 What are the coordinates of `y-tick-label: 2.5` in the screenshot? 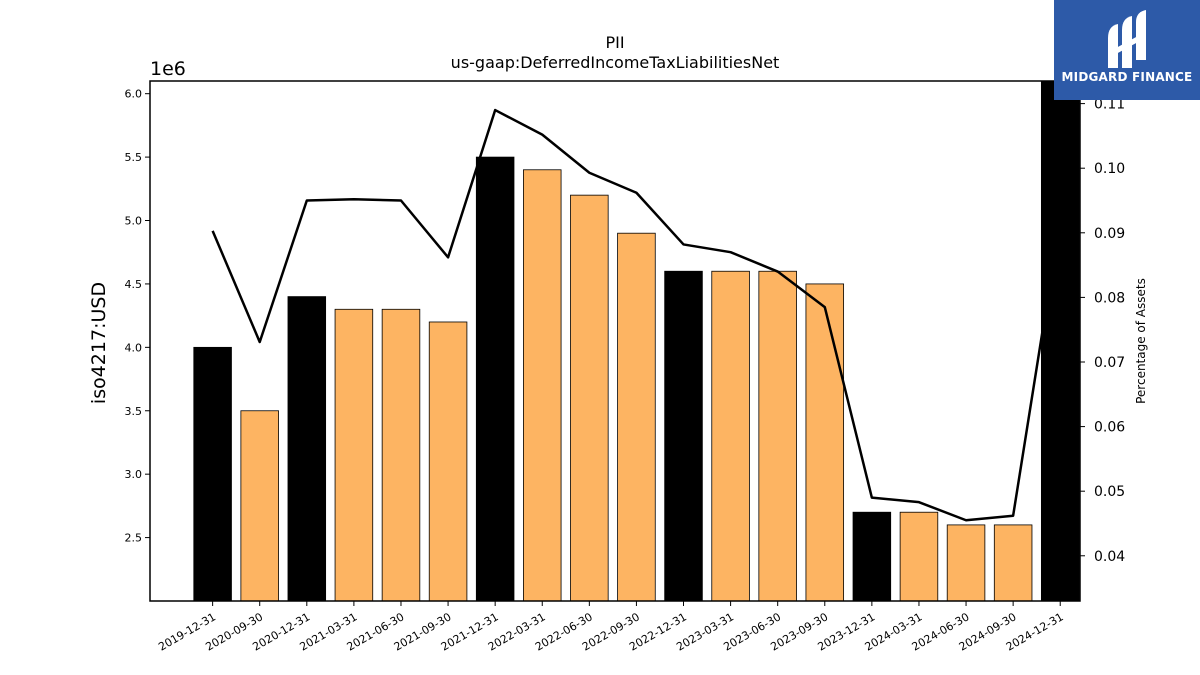 It's located at (134, 538).